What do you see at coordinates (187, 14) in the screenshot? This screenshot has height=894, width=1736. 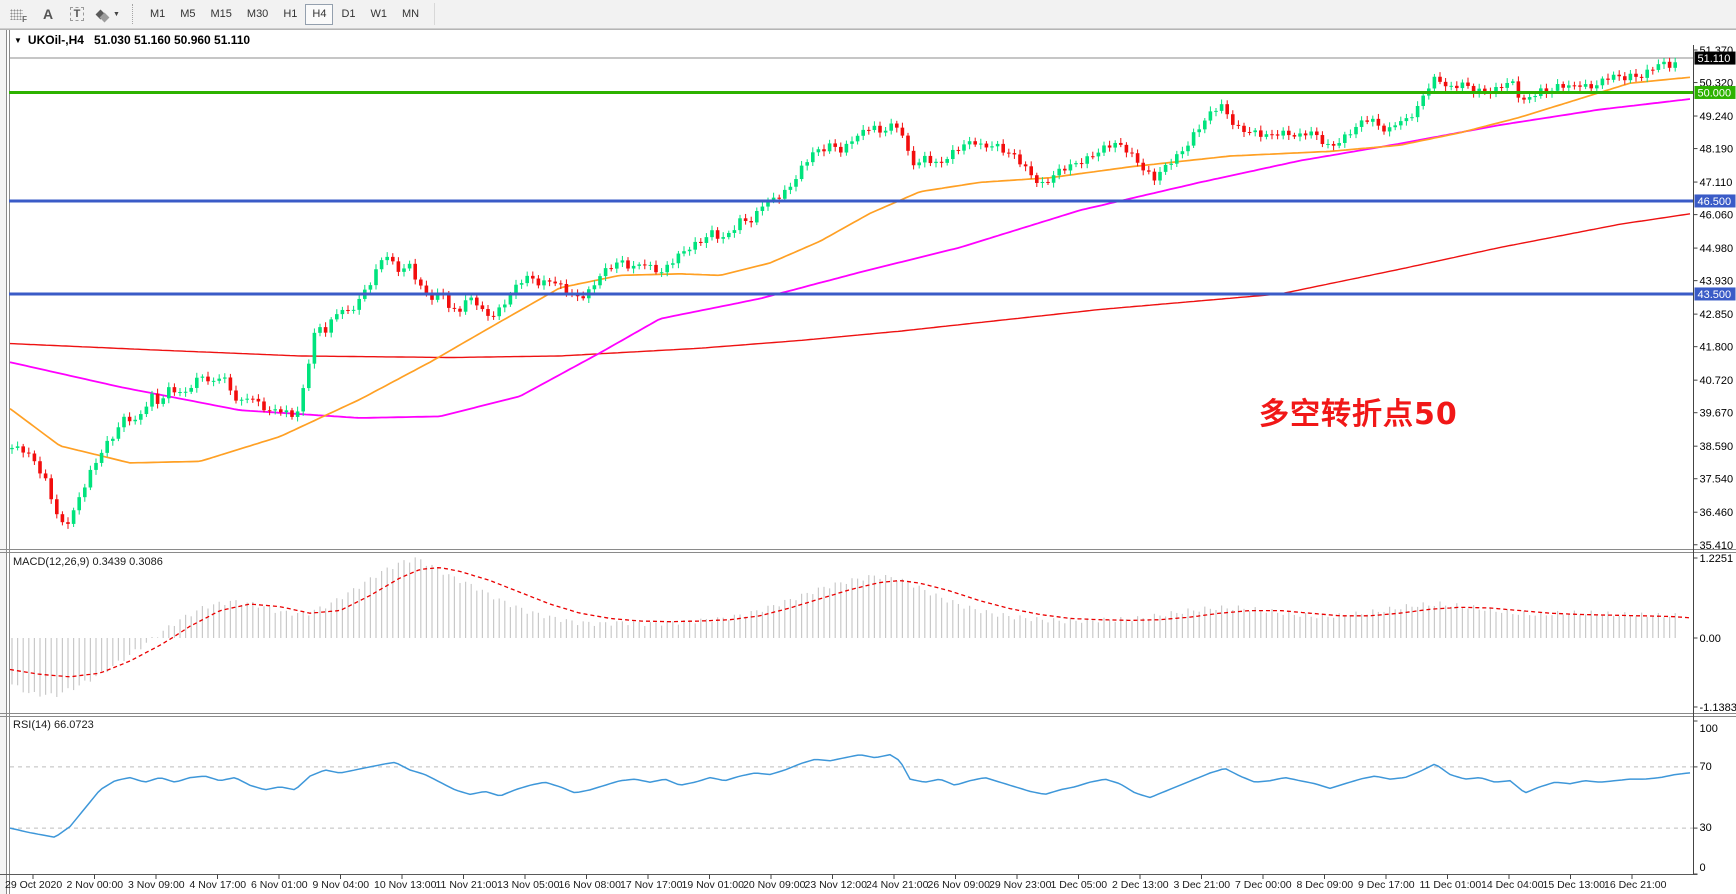 I see `timeframe-button-m5: M5` at bounding box center [187, 14].